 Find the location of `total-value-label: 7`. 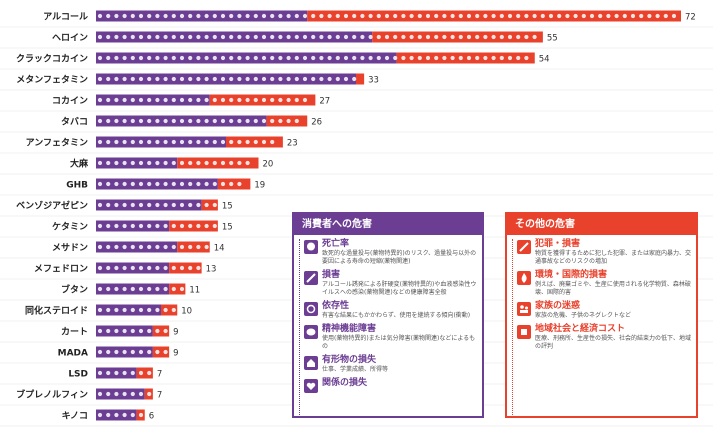

total-value-label: 7 is located at coordinates (159, 375).